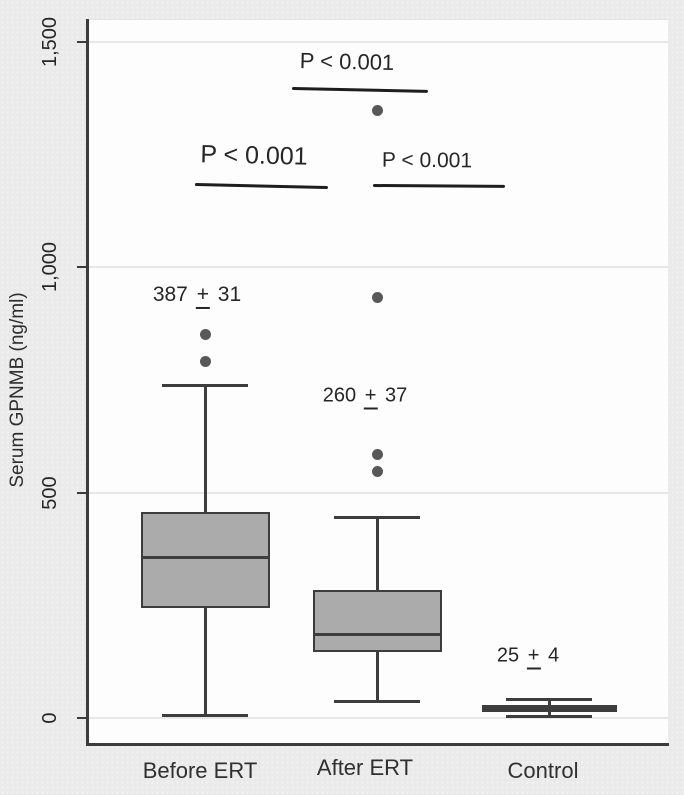 This screenshot has width=684, height=795. Describe the element at coordinates (200, 770) in the screenshot. I see `x-category-label: Before ERT` at that location.